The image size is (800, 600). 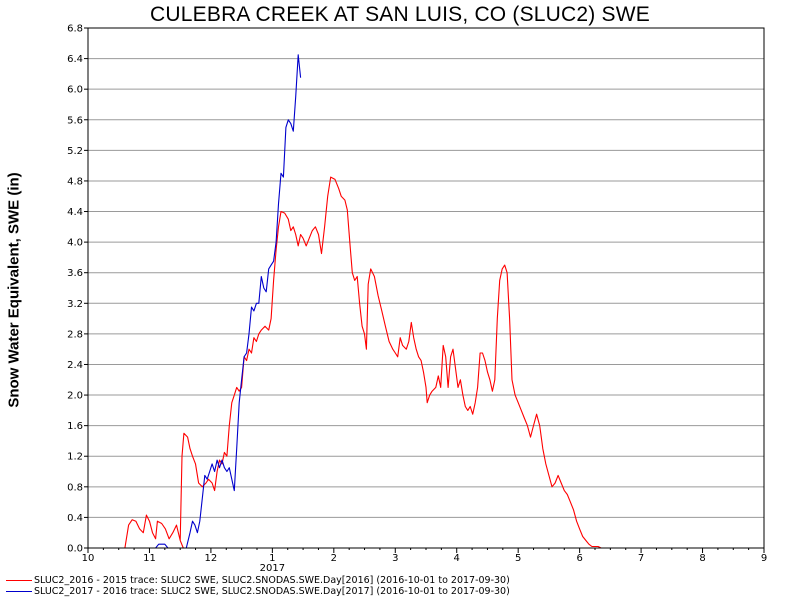 What do you see at coordinates (75, 212) in the screenshot?
I see `y-tick-label: 4.4` at bounding box center [75, 212].